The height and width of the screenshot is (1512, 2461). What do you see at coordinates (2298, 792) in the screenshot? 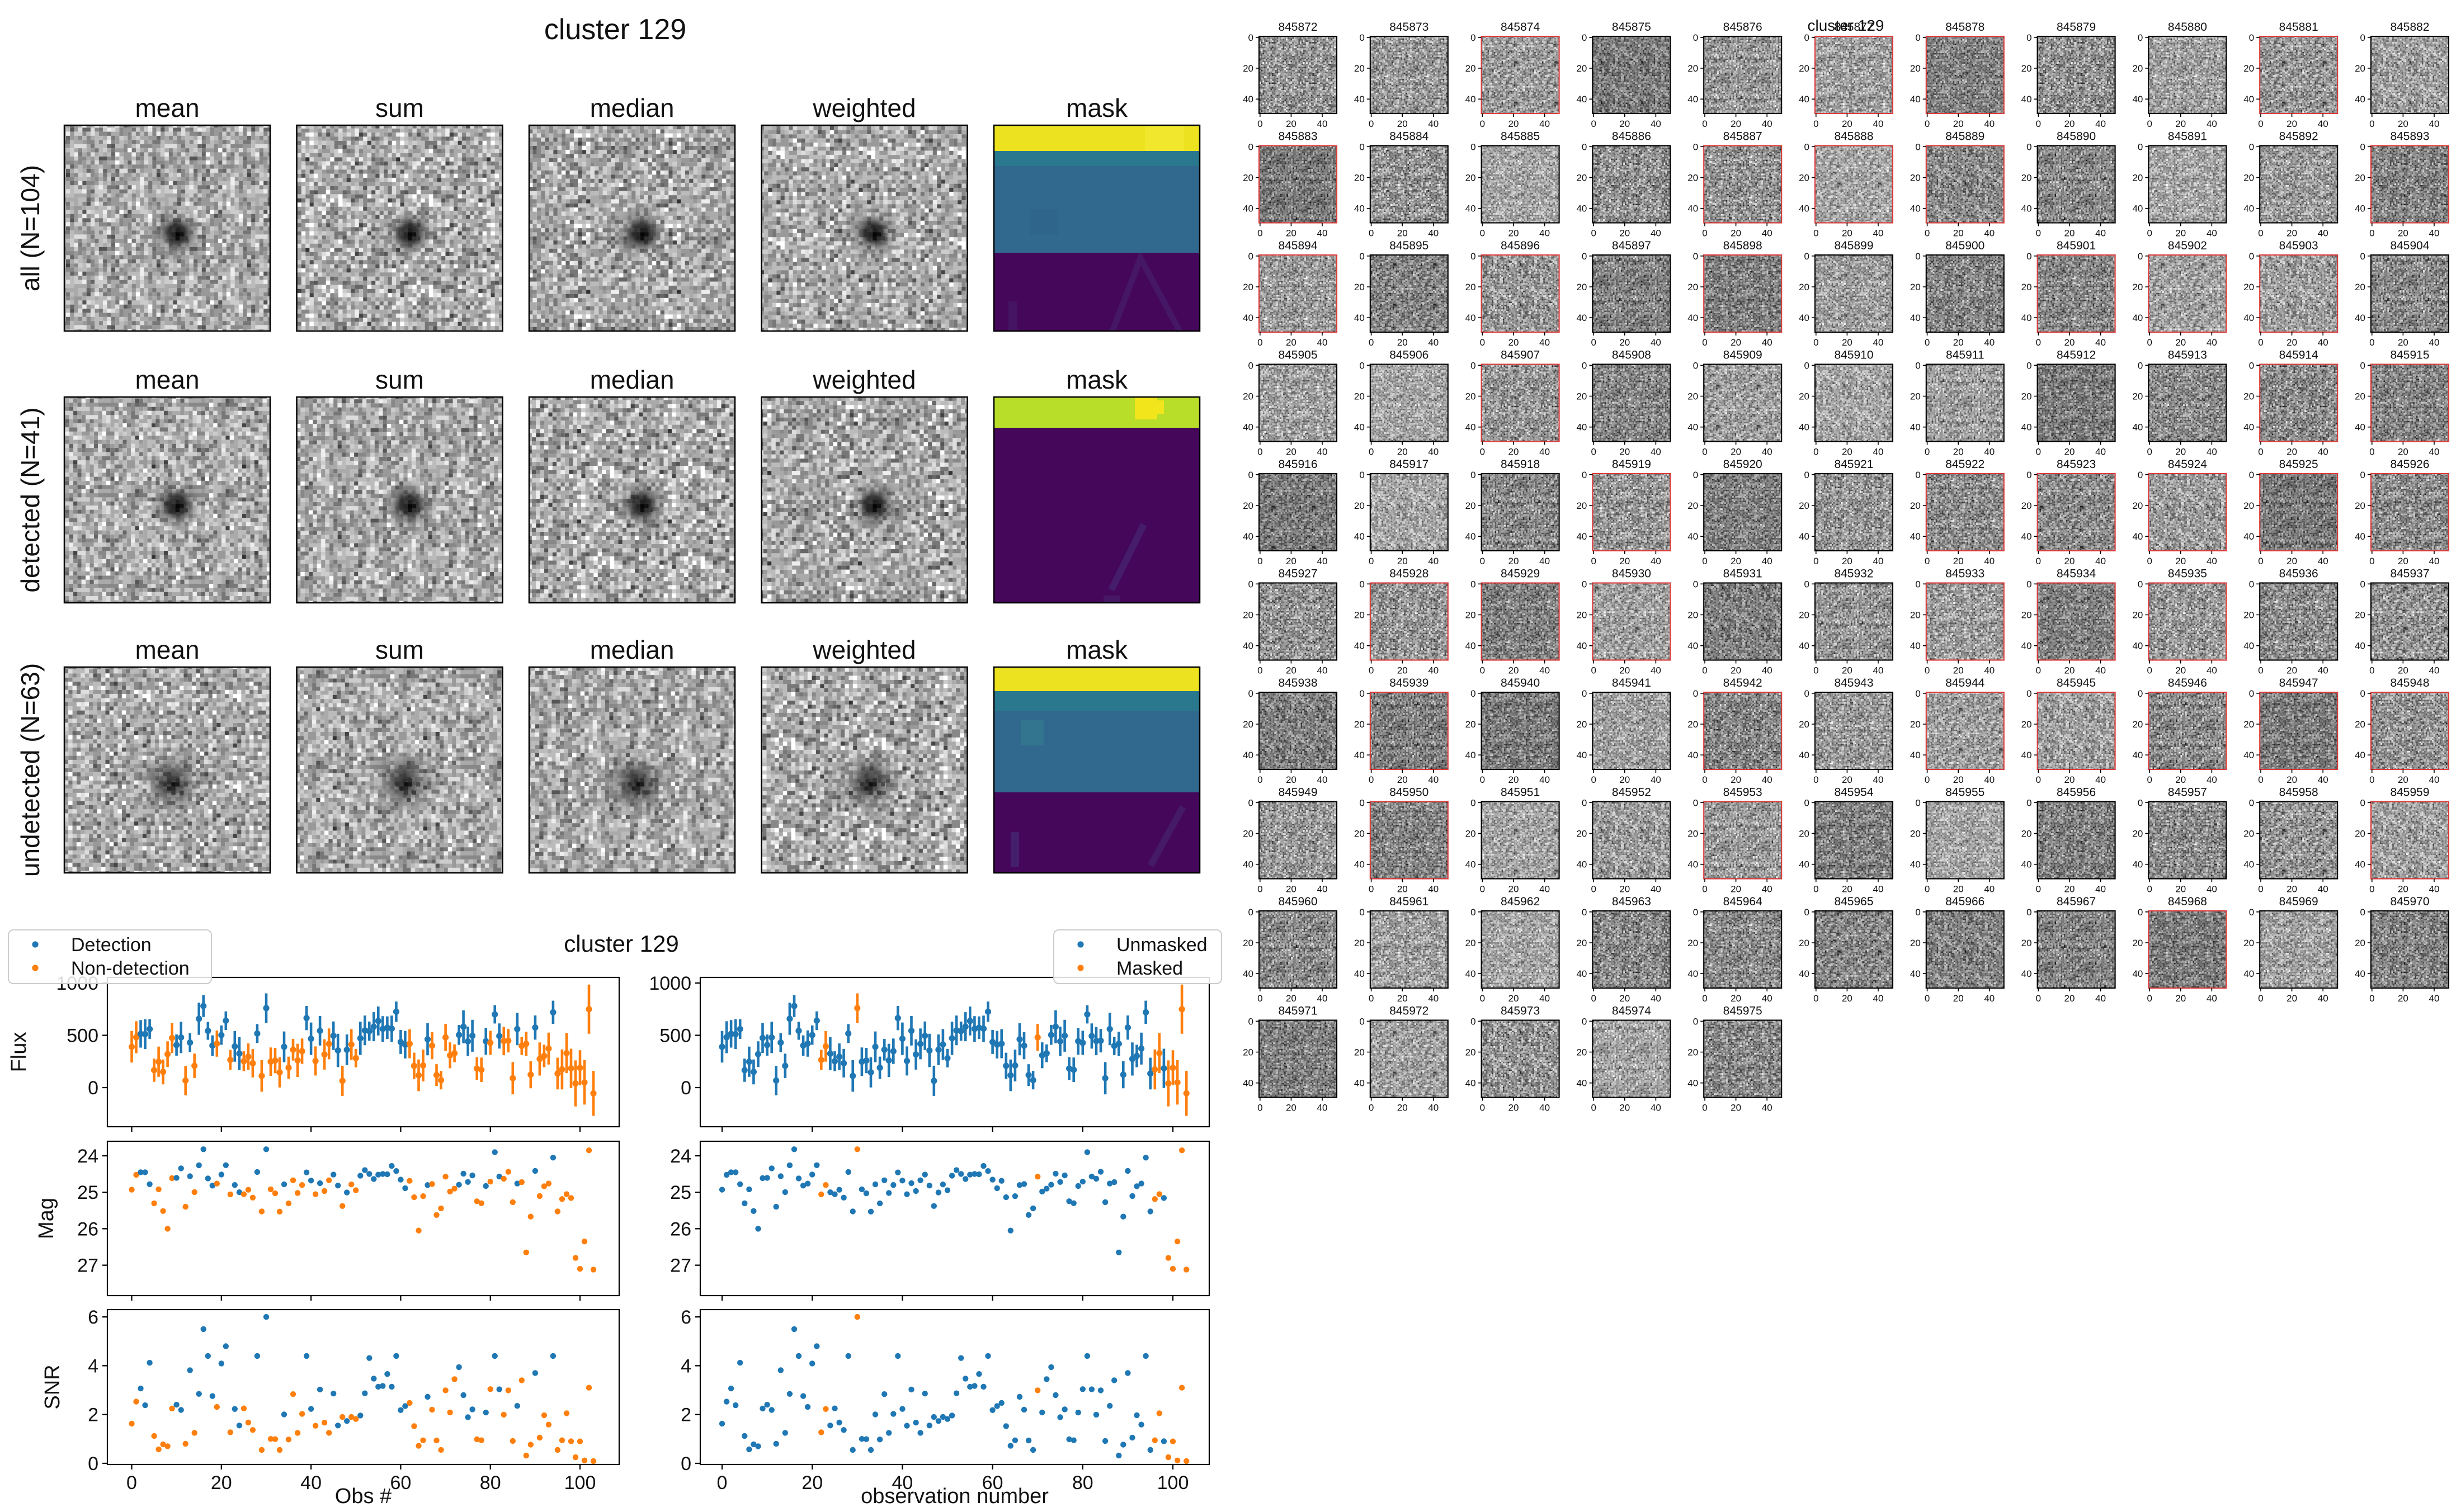
I see `svg-text: 845958` at bounding box center [2298, 792].